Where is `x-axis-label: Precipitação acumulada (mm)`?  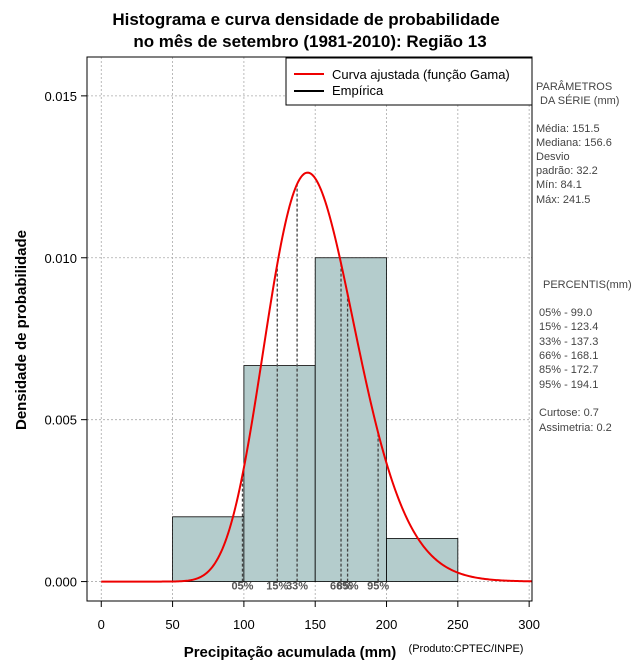
x-axis-label: Precipitação acumulada (mm) is located at coordinates (290, 652).